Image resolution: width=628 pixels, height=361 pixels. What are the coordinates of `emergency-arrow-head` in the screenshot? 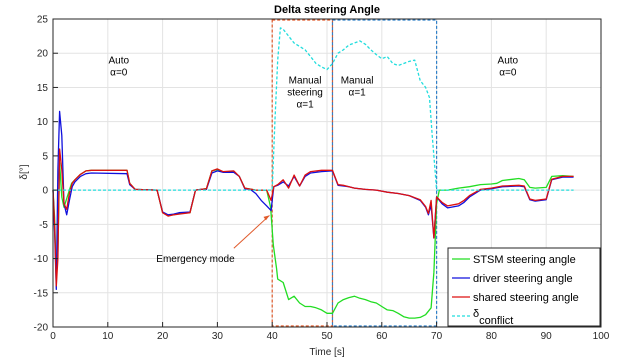 It's located at (266, 218).